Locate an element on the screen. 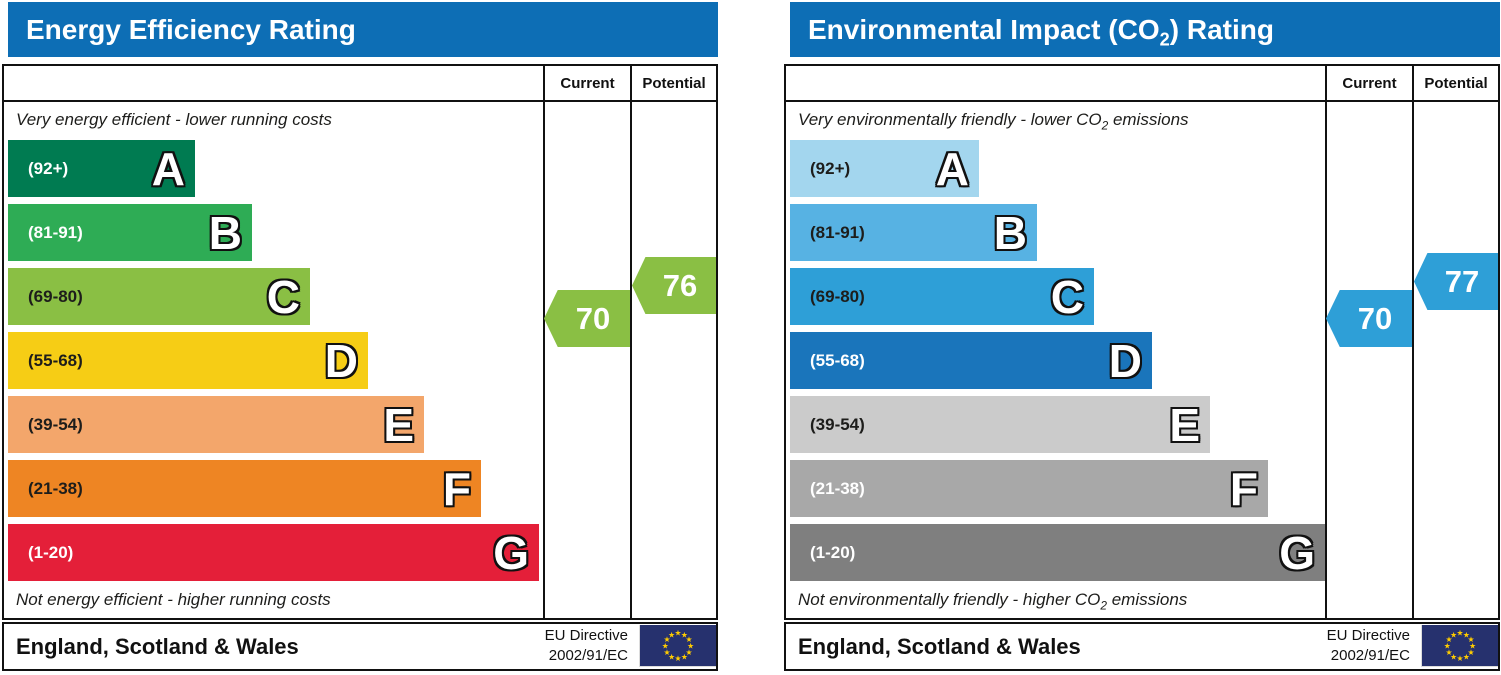 The image size is (1501, 675). band-a: (92+) A is located at coordinates (884, 168).